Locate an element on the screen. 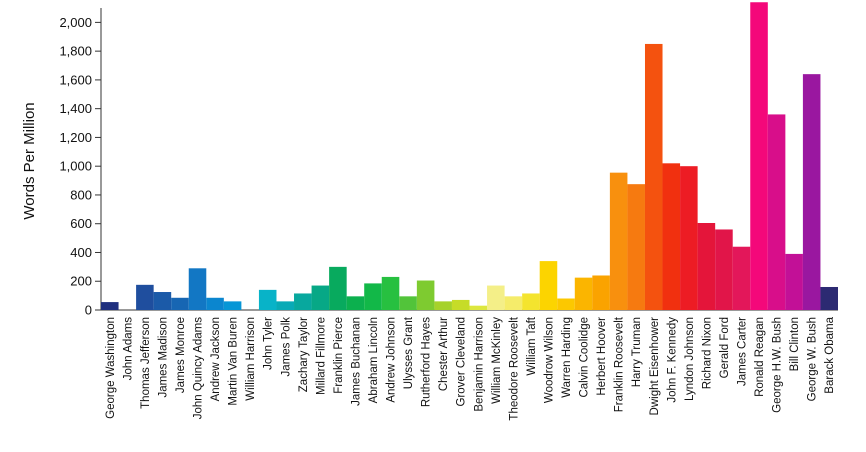  x-category-label: Lyndon Johnson is located at coordinates (690, 359).